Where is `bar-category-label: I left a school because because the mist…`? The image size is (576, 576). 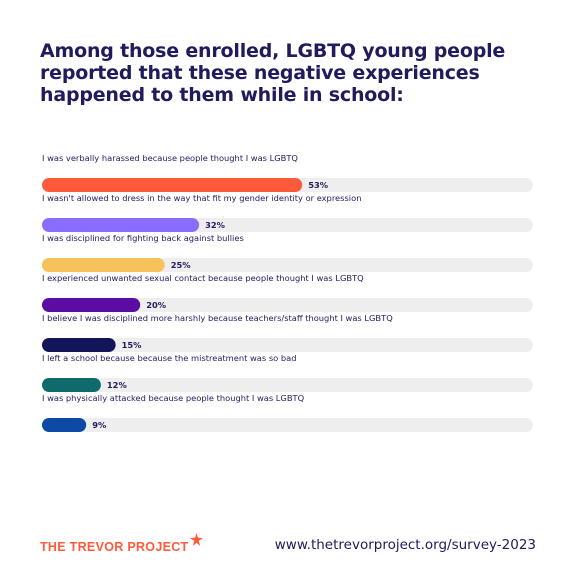
bar-category-label: I left a school because because the mist… is located at coordinates (169, 358).